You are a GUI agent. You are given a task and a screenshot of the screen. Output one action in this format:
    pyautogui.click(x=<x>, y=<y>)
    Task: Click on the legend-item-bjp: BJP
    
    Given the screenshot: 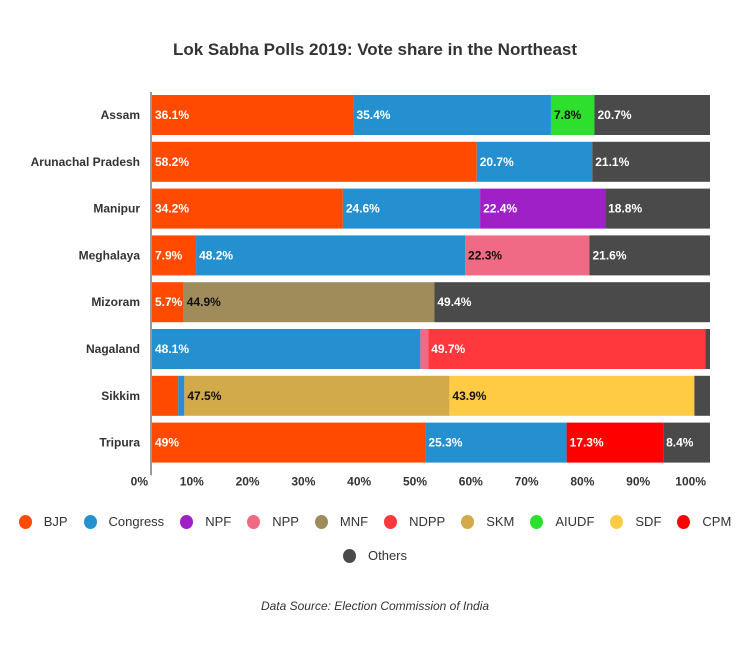 What is the action you would take?
    pyautogui.click(x=43, y=521)
    